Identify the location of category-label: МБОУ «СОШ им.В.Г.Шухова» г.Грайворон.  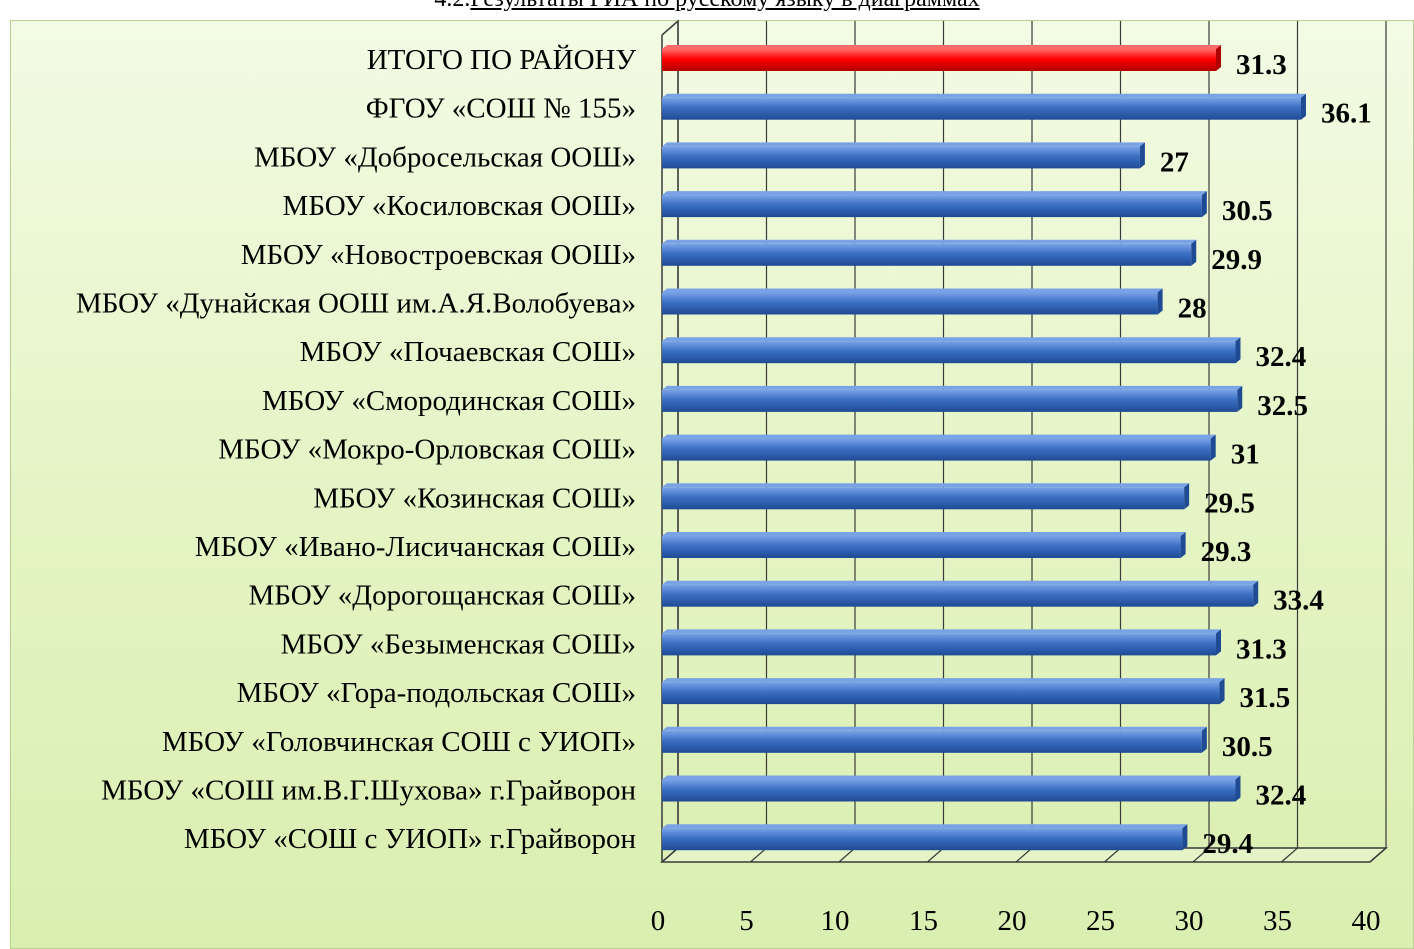
(368, 791).